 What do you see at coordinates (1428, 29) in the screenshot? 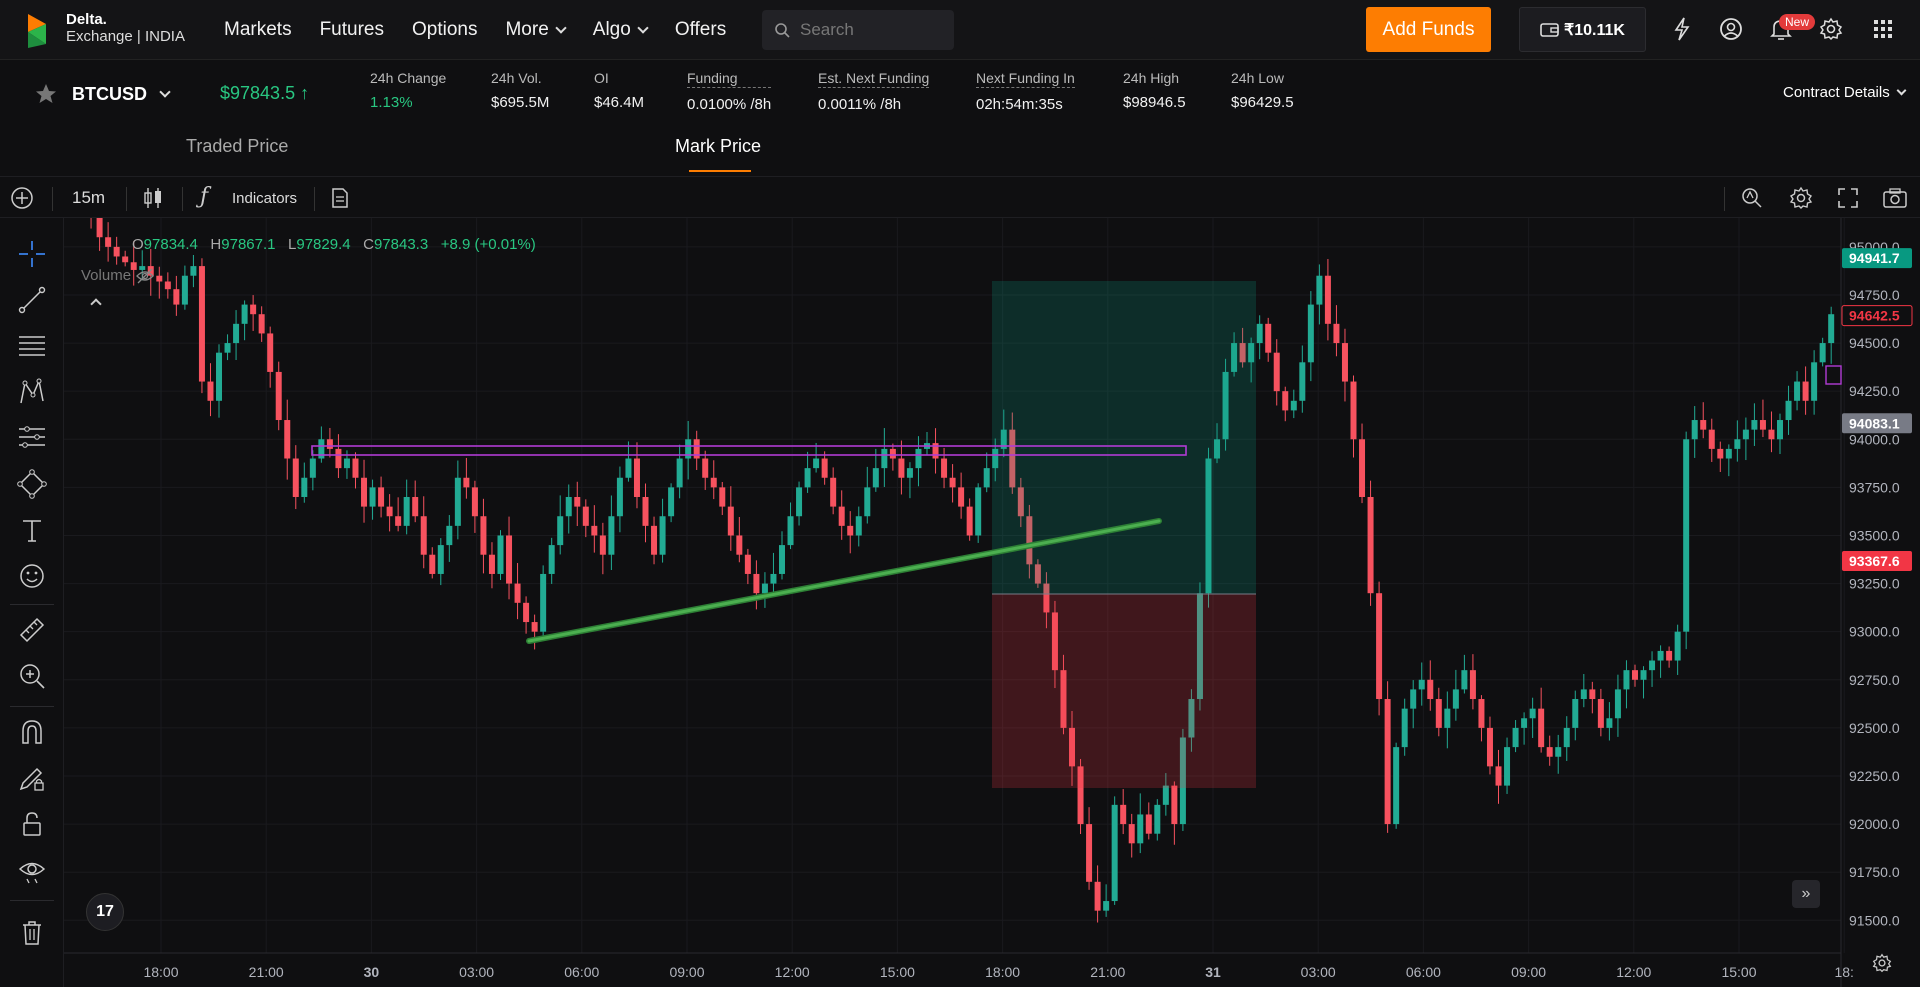
I see `add-funds-button: Add Funds` at bounding box center [1428, 29].